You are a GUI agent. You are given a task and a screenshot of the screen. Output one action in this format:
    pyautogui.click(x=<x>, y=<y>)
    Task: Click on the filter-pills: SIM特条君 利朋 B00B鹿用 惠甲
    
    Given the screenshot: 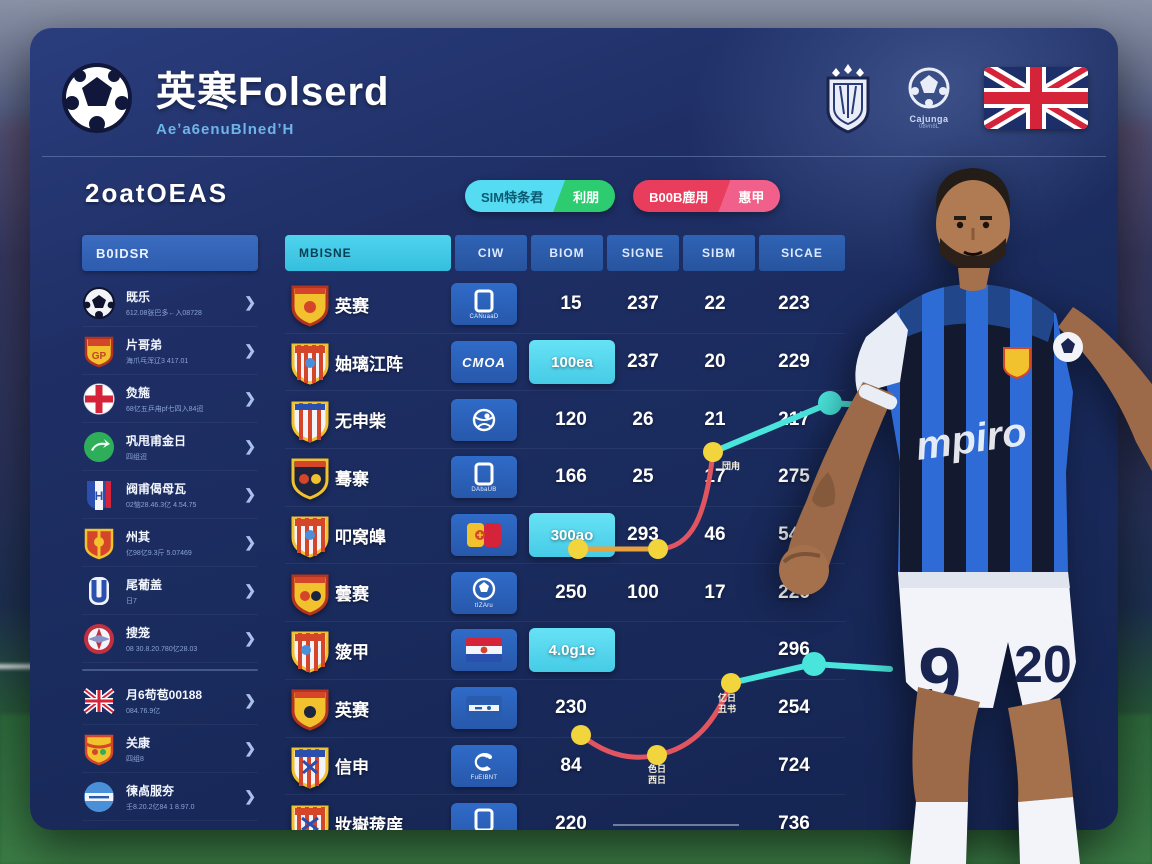 What is the action you would take?
    pyautogui.click(x=623, y=196)
    